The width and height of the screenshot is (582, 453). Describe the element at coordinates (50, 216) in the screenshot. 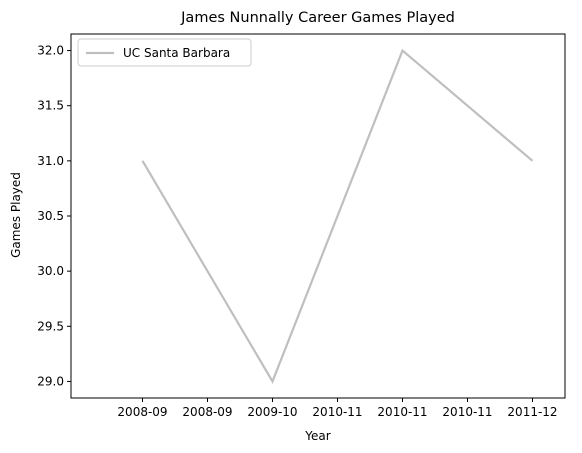

I see `y-tick-label: 30.5` at that location.